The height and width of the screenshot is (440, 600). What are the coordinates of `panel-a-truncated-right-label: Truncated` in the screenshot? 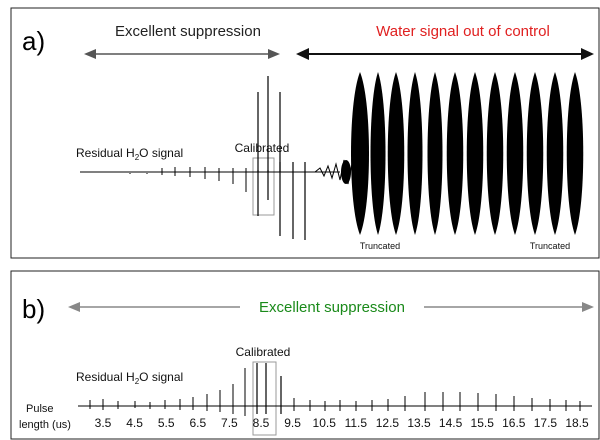 It's located at (550, 246).